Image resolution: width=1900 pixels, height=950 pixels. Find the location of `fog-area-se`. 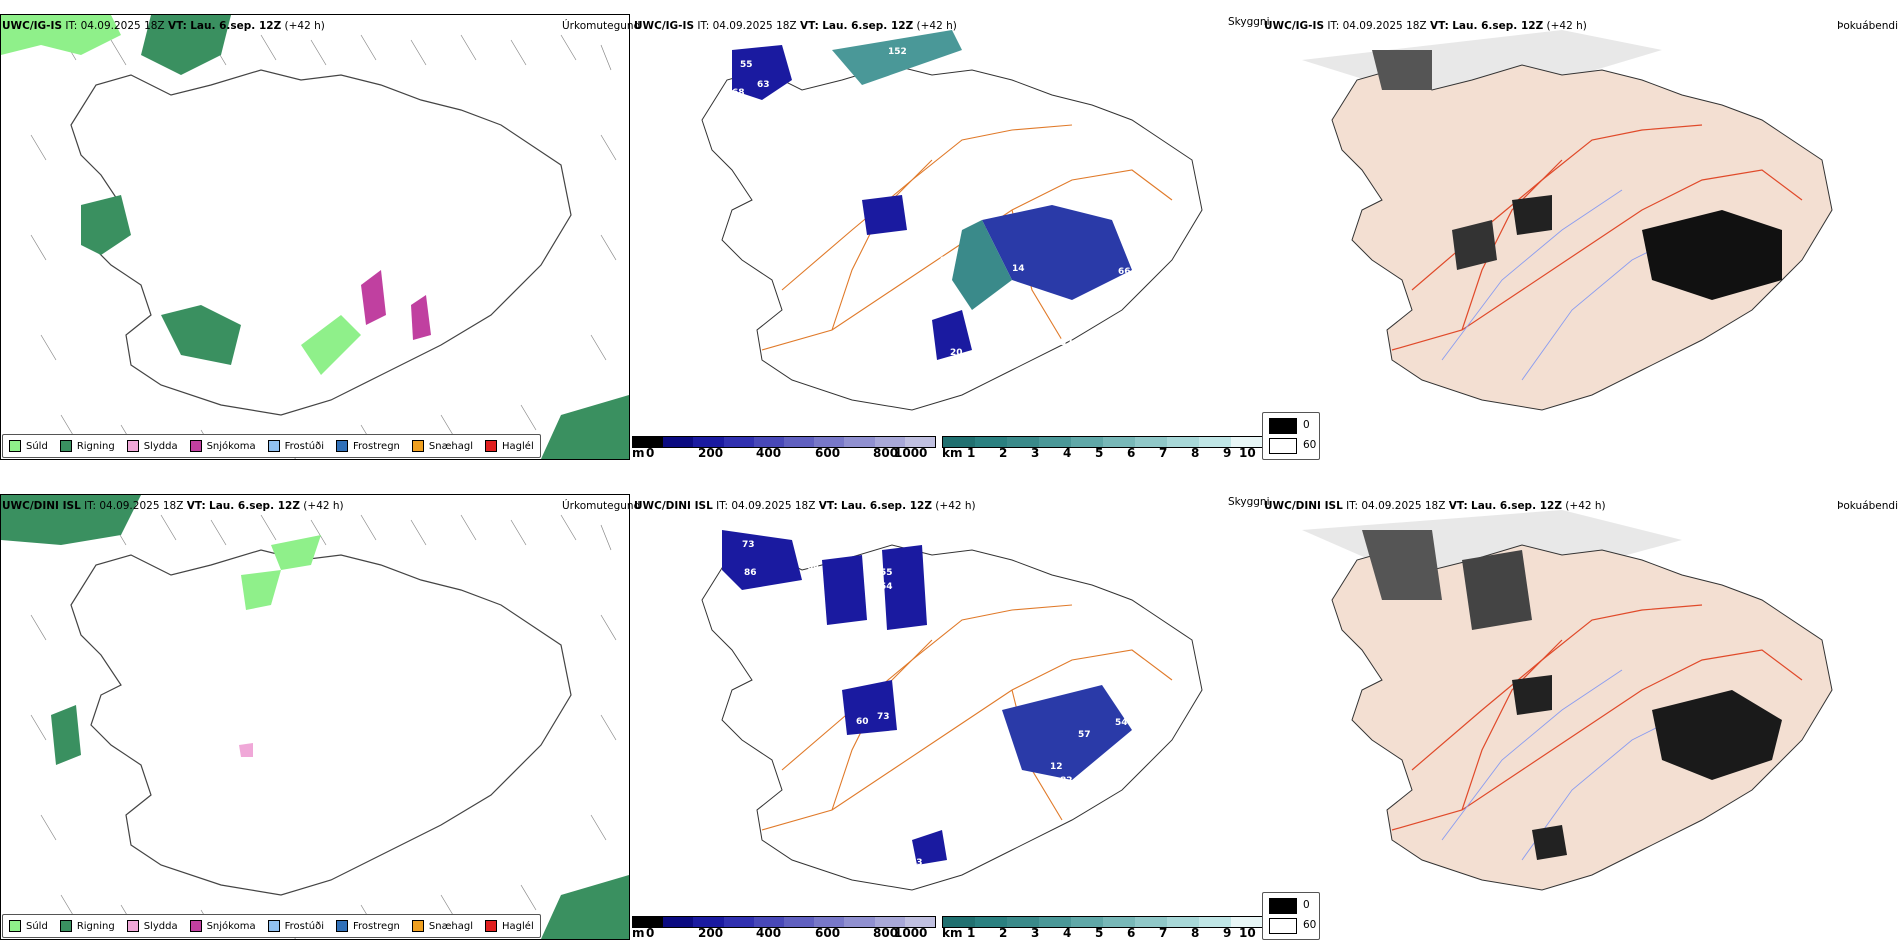

fog-area-se is located at coordinates (1717, 735).